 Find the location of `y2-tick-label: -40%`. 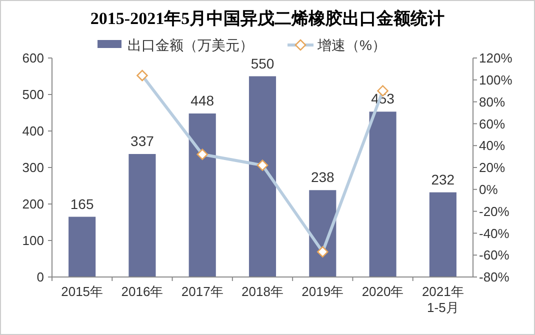

y2-tick-label: -40% is located at coordinates (494, 233).